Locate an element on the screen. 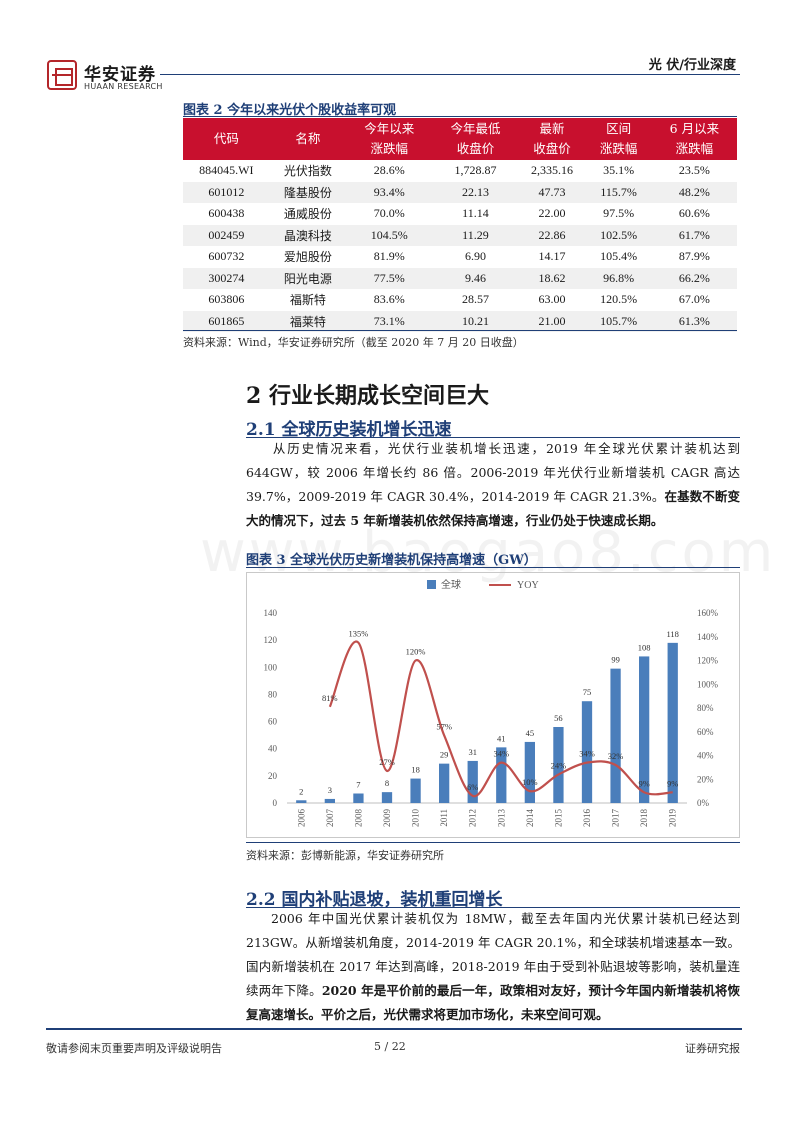  table-cell: 87.9% is located at coordinates (694, 256).